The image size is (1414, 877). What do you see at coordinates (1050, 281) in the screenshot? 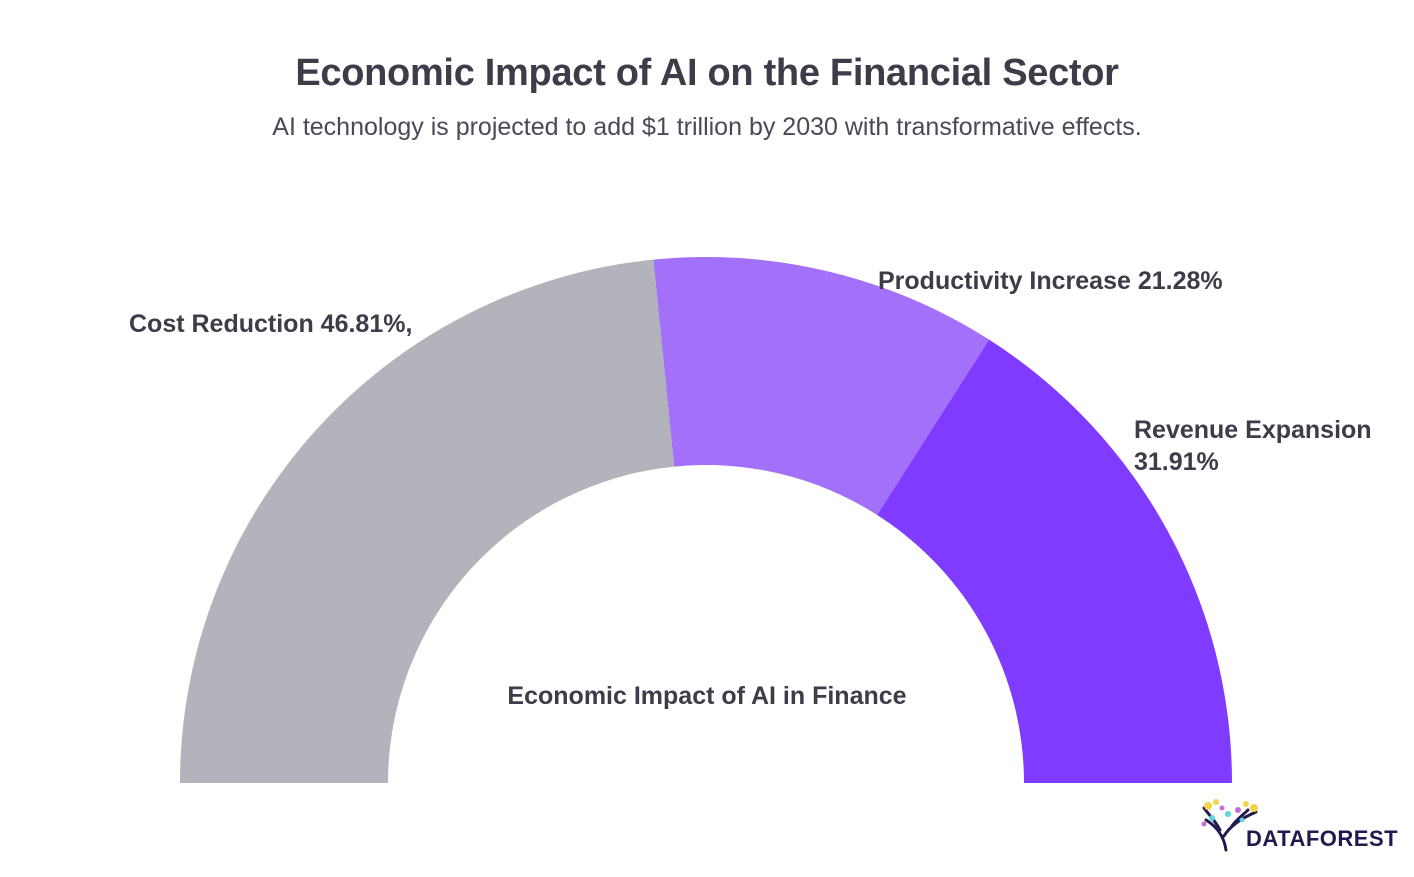
I see `slice-label-productivity-increase: Productivity Increase 21.28%` at bounding box center [1050, 281].